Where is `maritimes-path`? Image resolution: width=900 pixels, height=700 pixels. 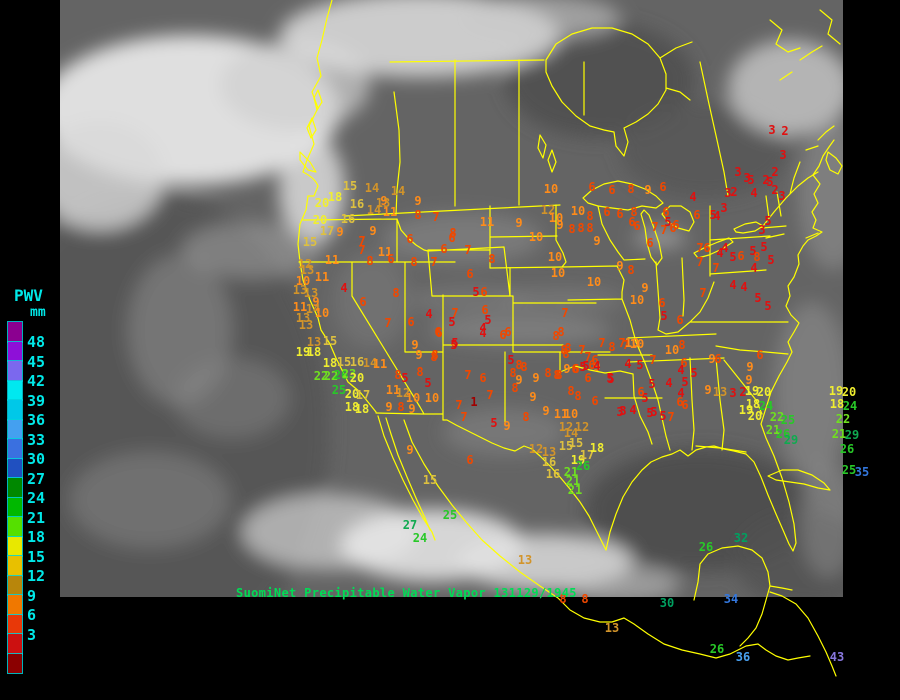
maritimes-path is located at coordinates (811, 142).